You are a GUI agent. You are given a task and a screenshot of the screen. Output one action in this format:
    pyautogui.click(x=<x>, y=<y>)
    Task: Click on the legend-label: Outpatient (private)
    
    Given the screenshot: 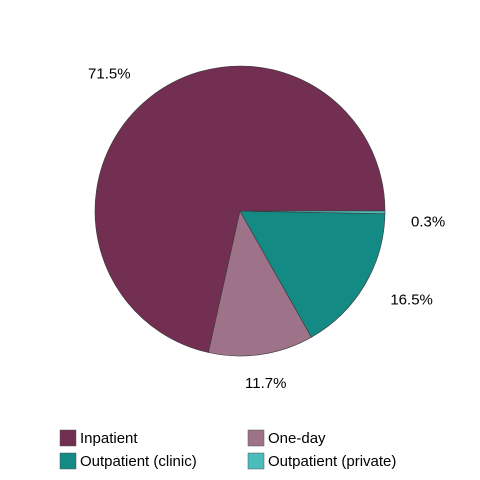 What is the action you would take?
    pyautogui.click(x=332, y=461)
    